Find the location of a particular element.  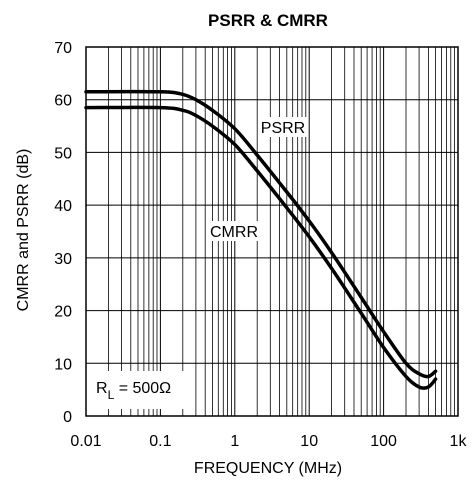

cmrr-label: CMRR is located at coordinates (234, 231).